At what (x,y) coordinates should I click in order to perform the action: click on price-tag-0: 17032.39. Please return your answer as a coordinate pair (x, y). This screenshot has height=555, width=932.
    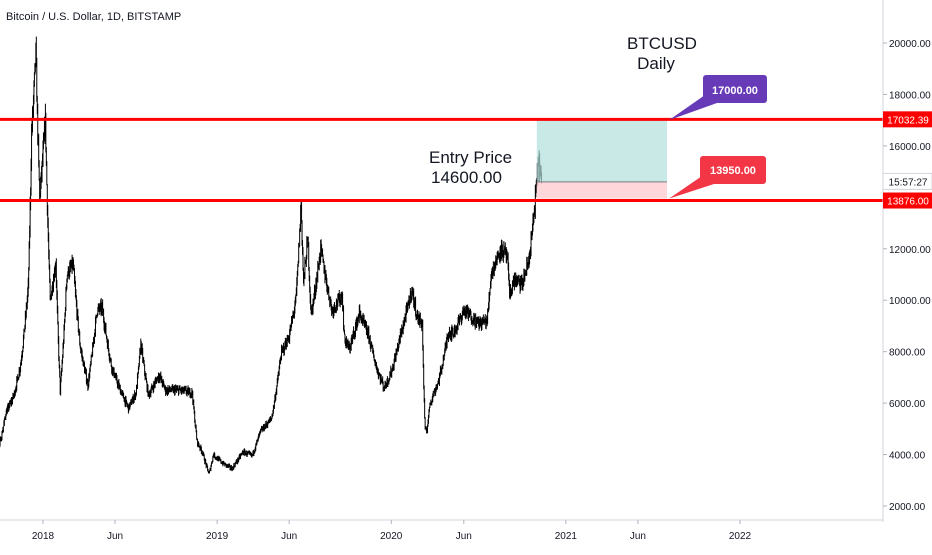
    Looking at the image, I should click on (908, 120).